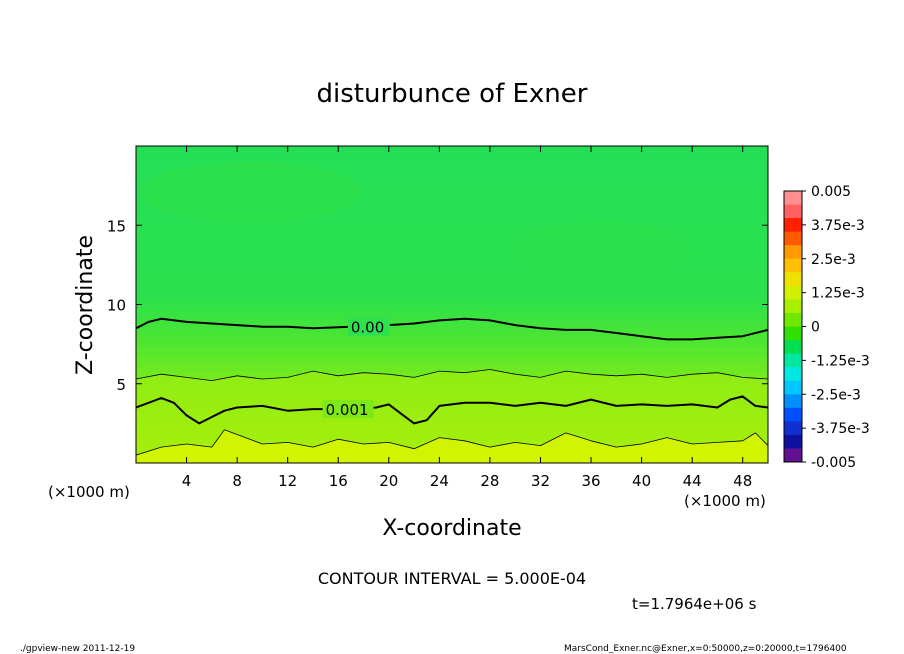 This screenshot has height=654, width=904. I want to click on fill-band-low, so click(452, 416).